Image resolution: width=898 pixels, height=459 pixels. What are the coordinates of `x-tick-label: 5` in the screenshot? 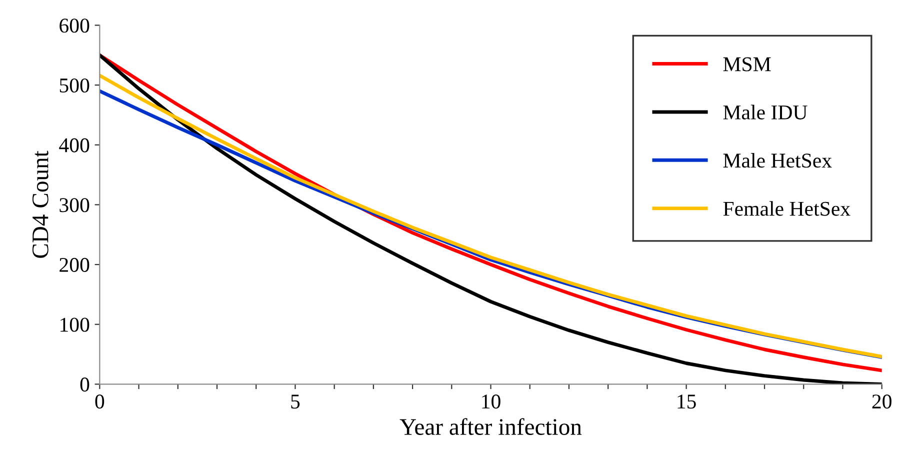 It's located at (295, 401).